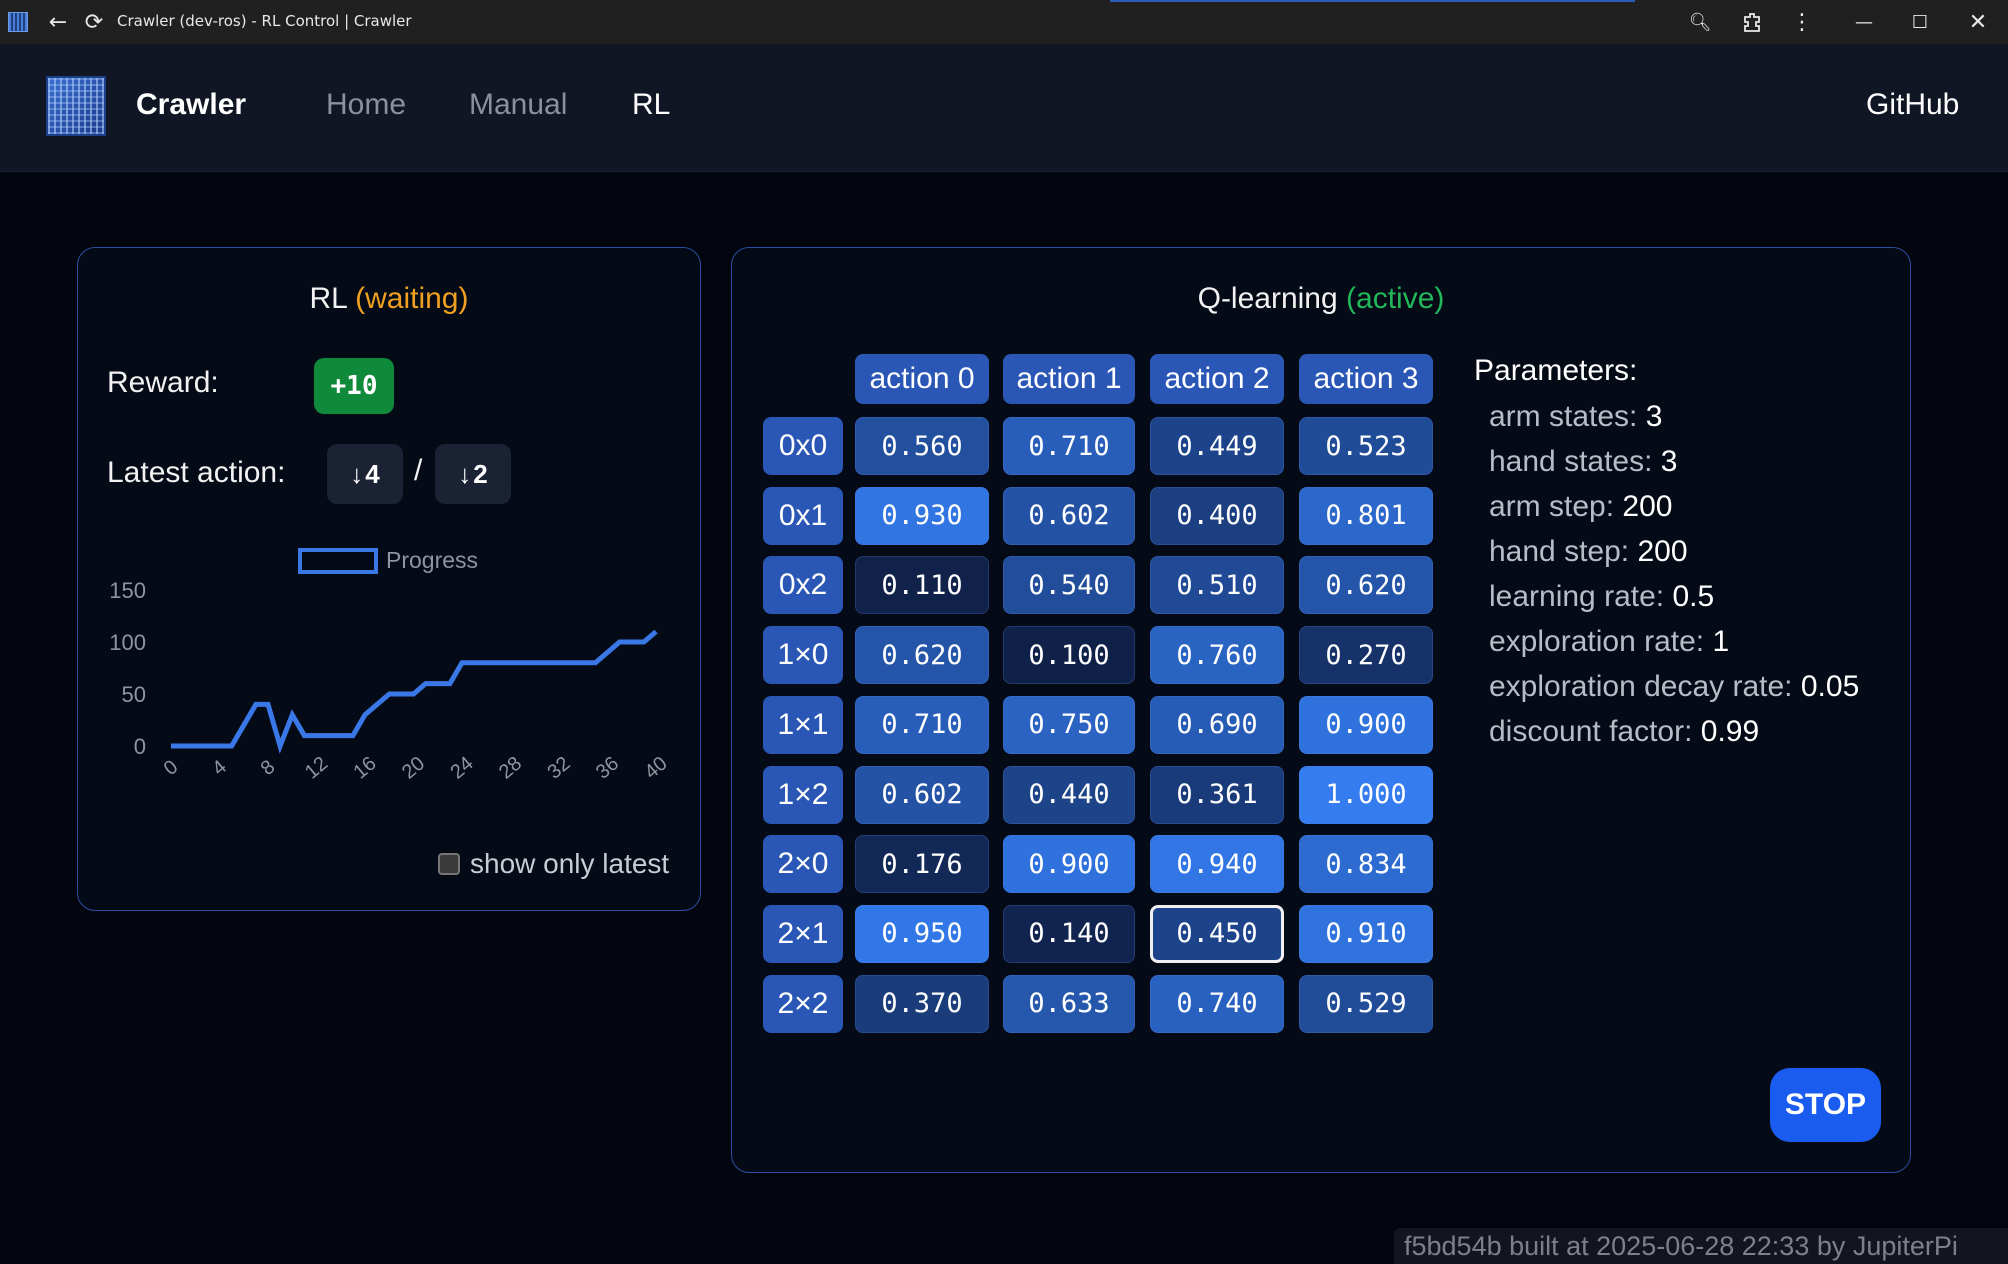  I want to click on latest-action-a-value: 4, so click(372, 473).